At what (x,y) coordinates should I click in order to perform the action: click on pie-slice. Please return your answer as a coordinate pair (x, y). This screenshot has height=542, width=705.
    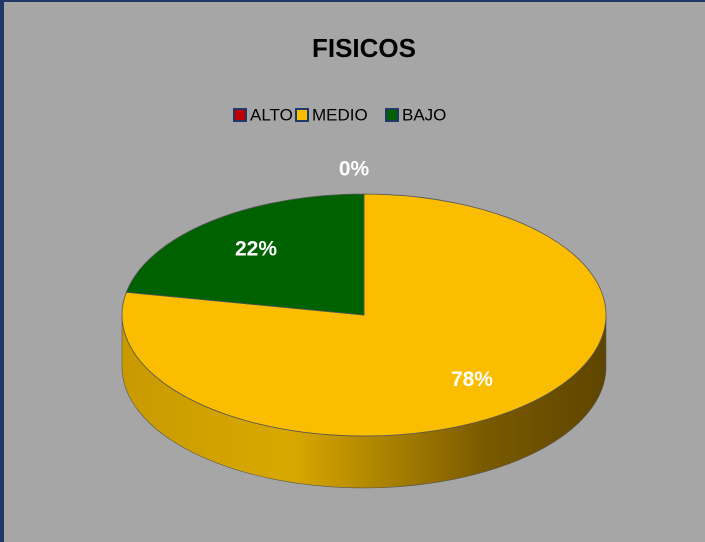
    Looking at the image, I should click on (245, 254).